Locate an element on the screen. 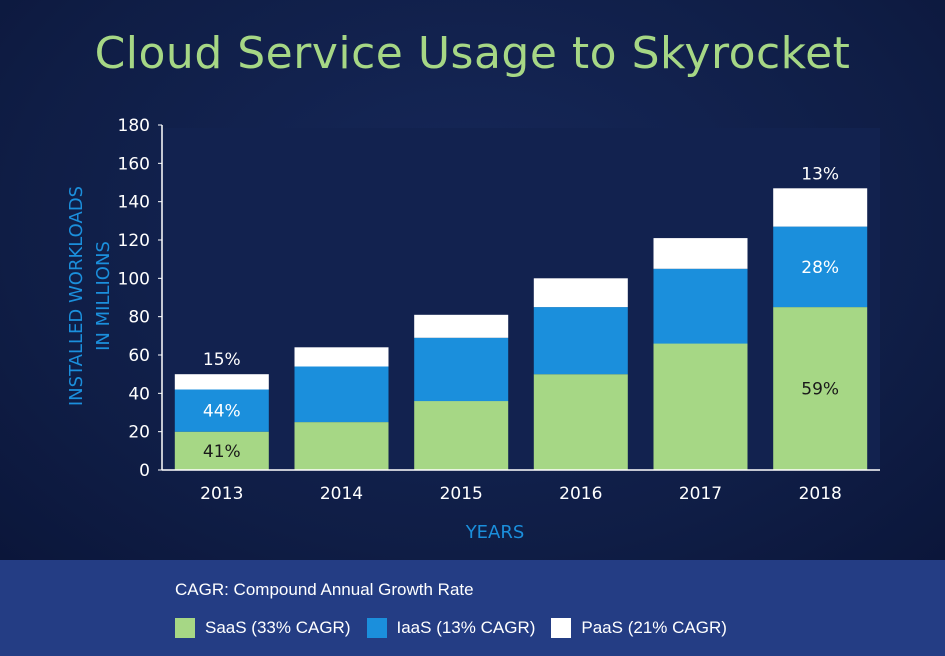 The image size is (945, 656). cagr-note: CAGR: Compound Annual Growth Rate is located at coordinates (324, 589).